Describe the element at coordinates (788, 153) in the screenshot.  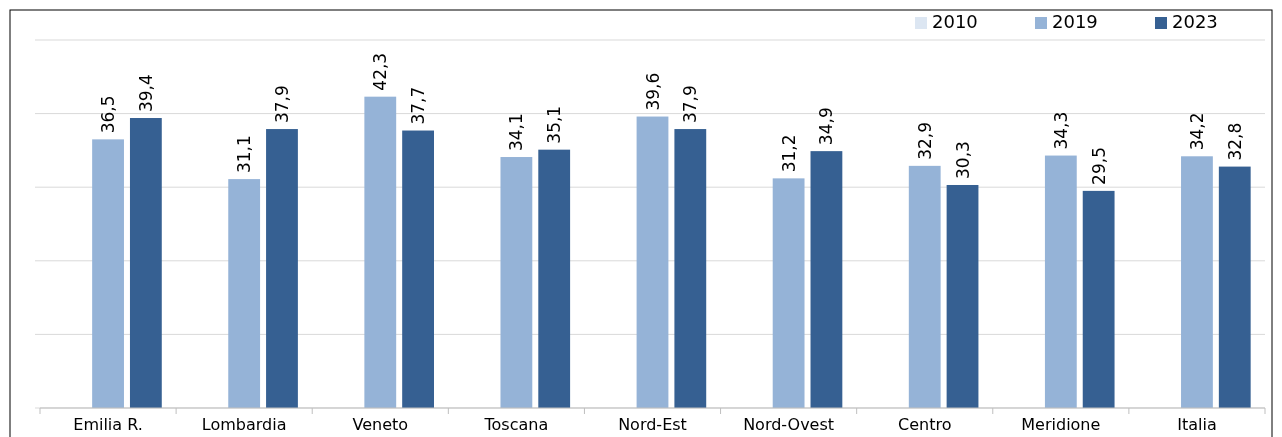
I see `data-label: 31,2` at that location.